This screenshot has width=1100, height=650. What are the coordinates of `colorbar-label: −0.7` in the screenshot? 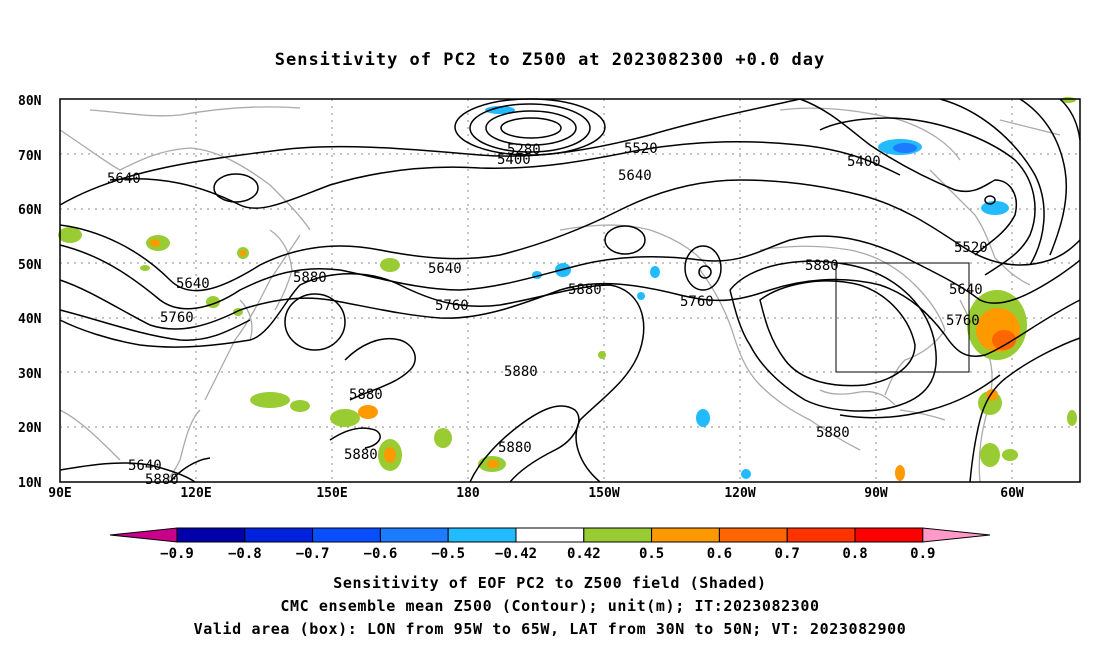 It's located at (313, 554).